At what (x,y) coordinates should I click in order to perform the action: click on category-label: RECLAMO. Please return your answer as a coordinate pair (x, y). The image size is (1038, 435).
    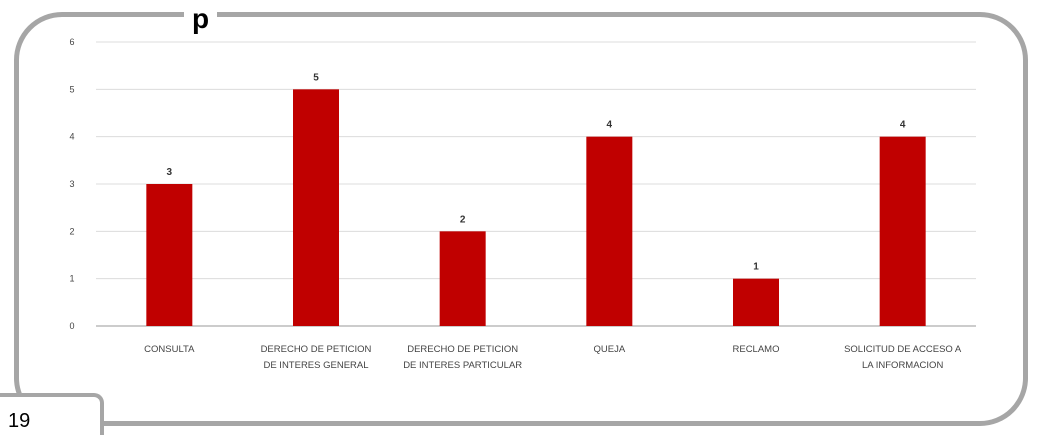
    Looking at the image, I should click on (756, 349).